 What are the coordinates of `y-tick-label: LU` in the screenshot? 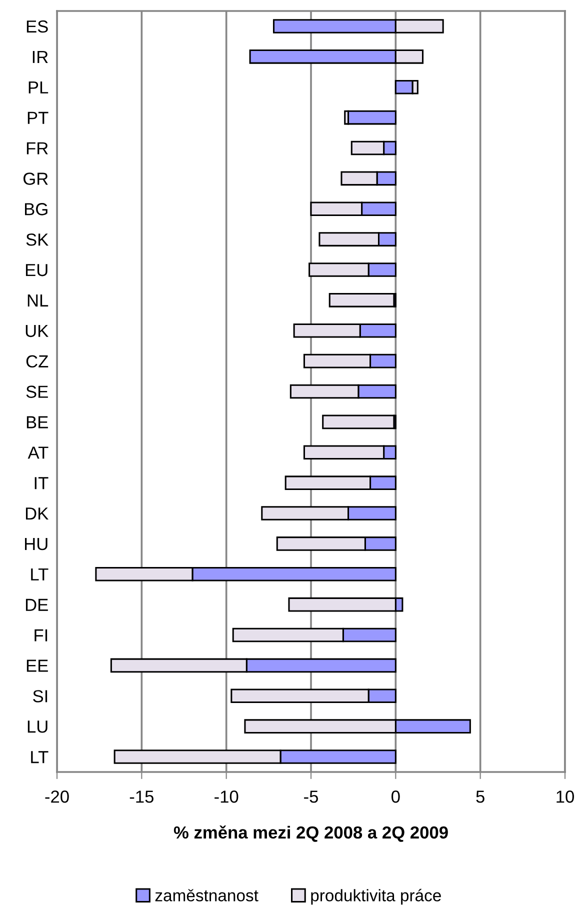 It's located at (38, 726).